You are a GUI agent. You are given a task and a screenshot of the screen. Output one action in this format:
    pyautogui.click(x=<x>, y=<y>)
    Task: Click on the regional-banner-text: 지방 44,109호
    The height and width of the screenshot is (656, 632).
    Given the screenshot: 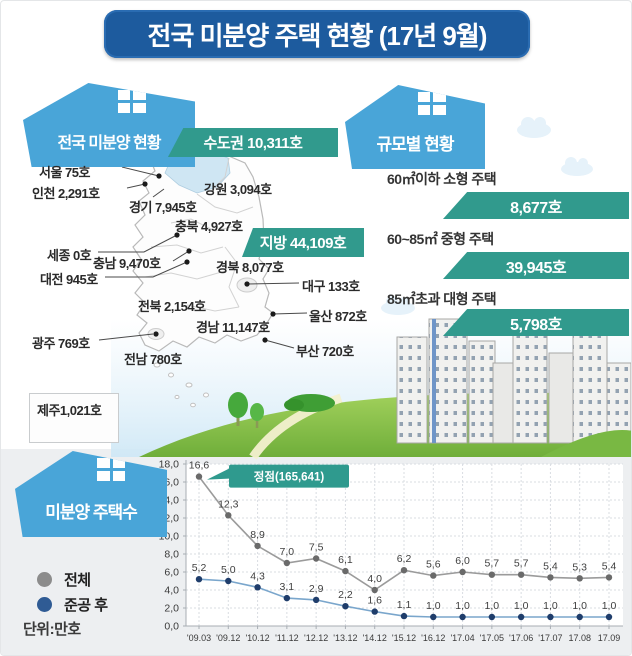 What is the action you would take?
    pyautogui.click(x=303, y=243)
    